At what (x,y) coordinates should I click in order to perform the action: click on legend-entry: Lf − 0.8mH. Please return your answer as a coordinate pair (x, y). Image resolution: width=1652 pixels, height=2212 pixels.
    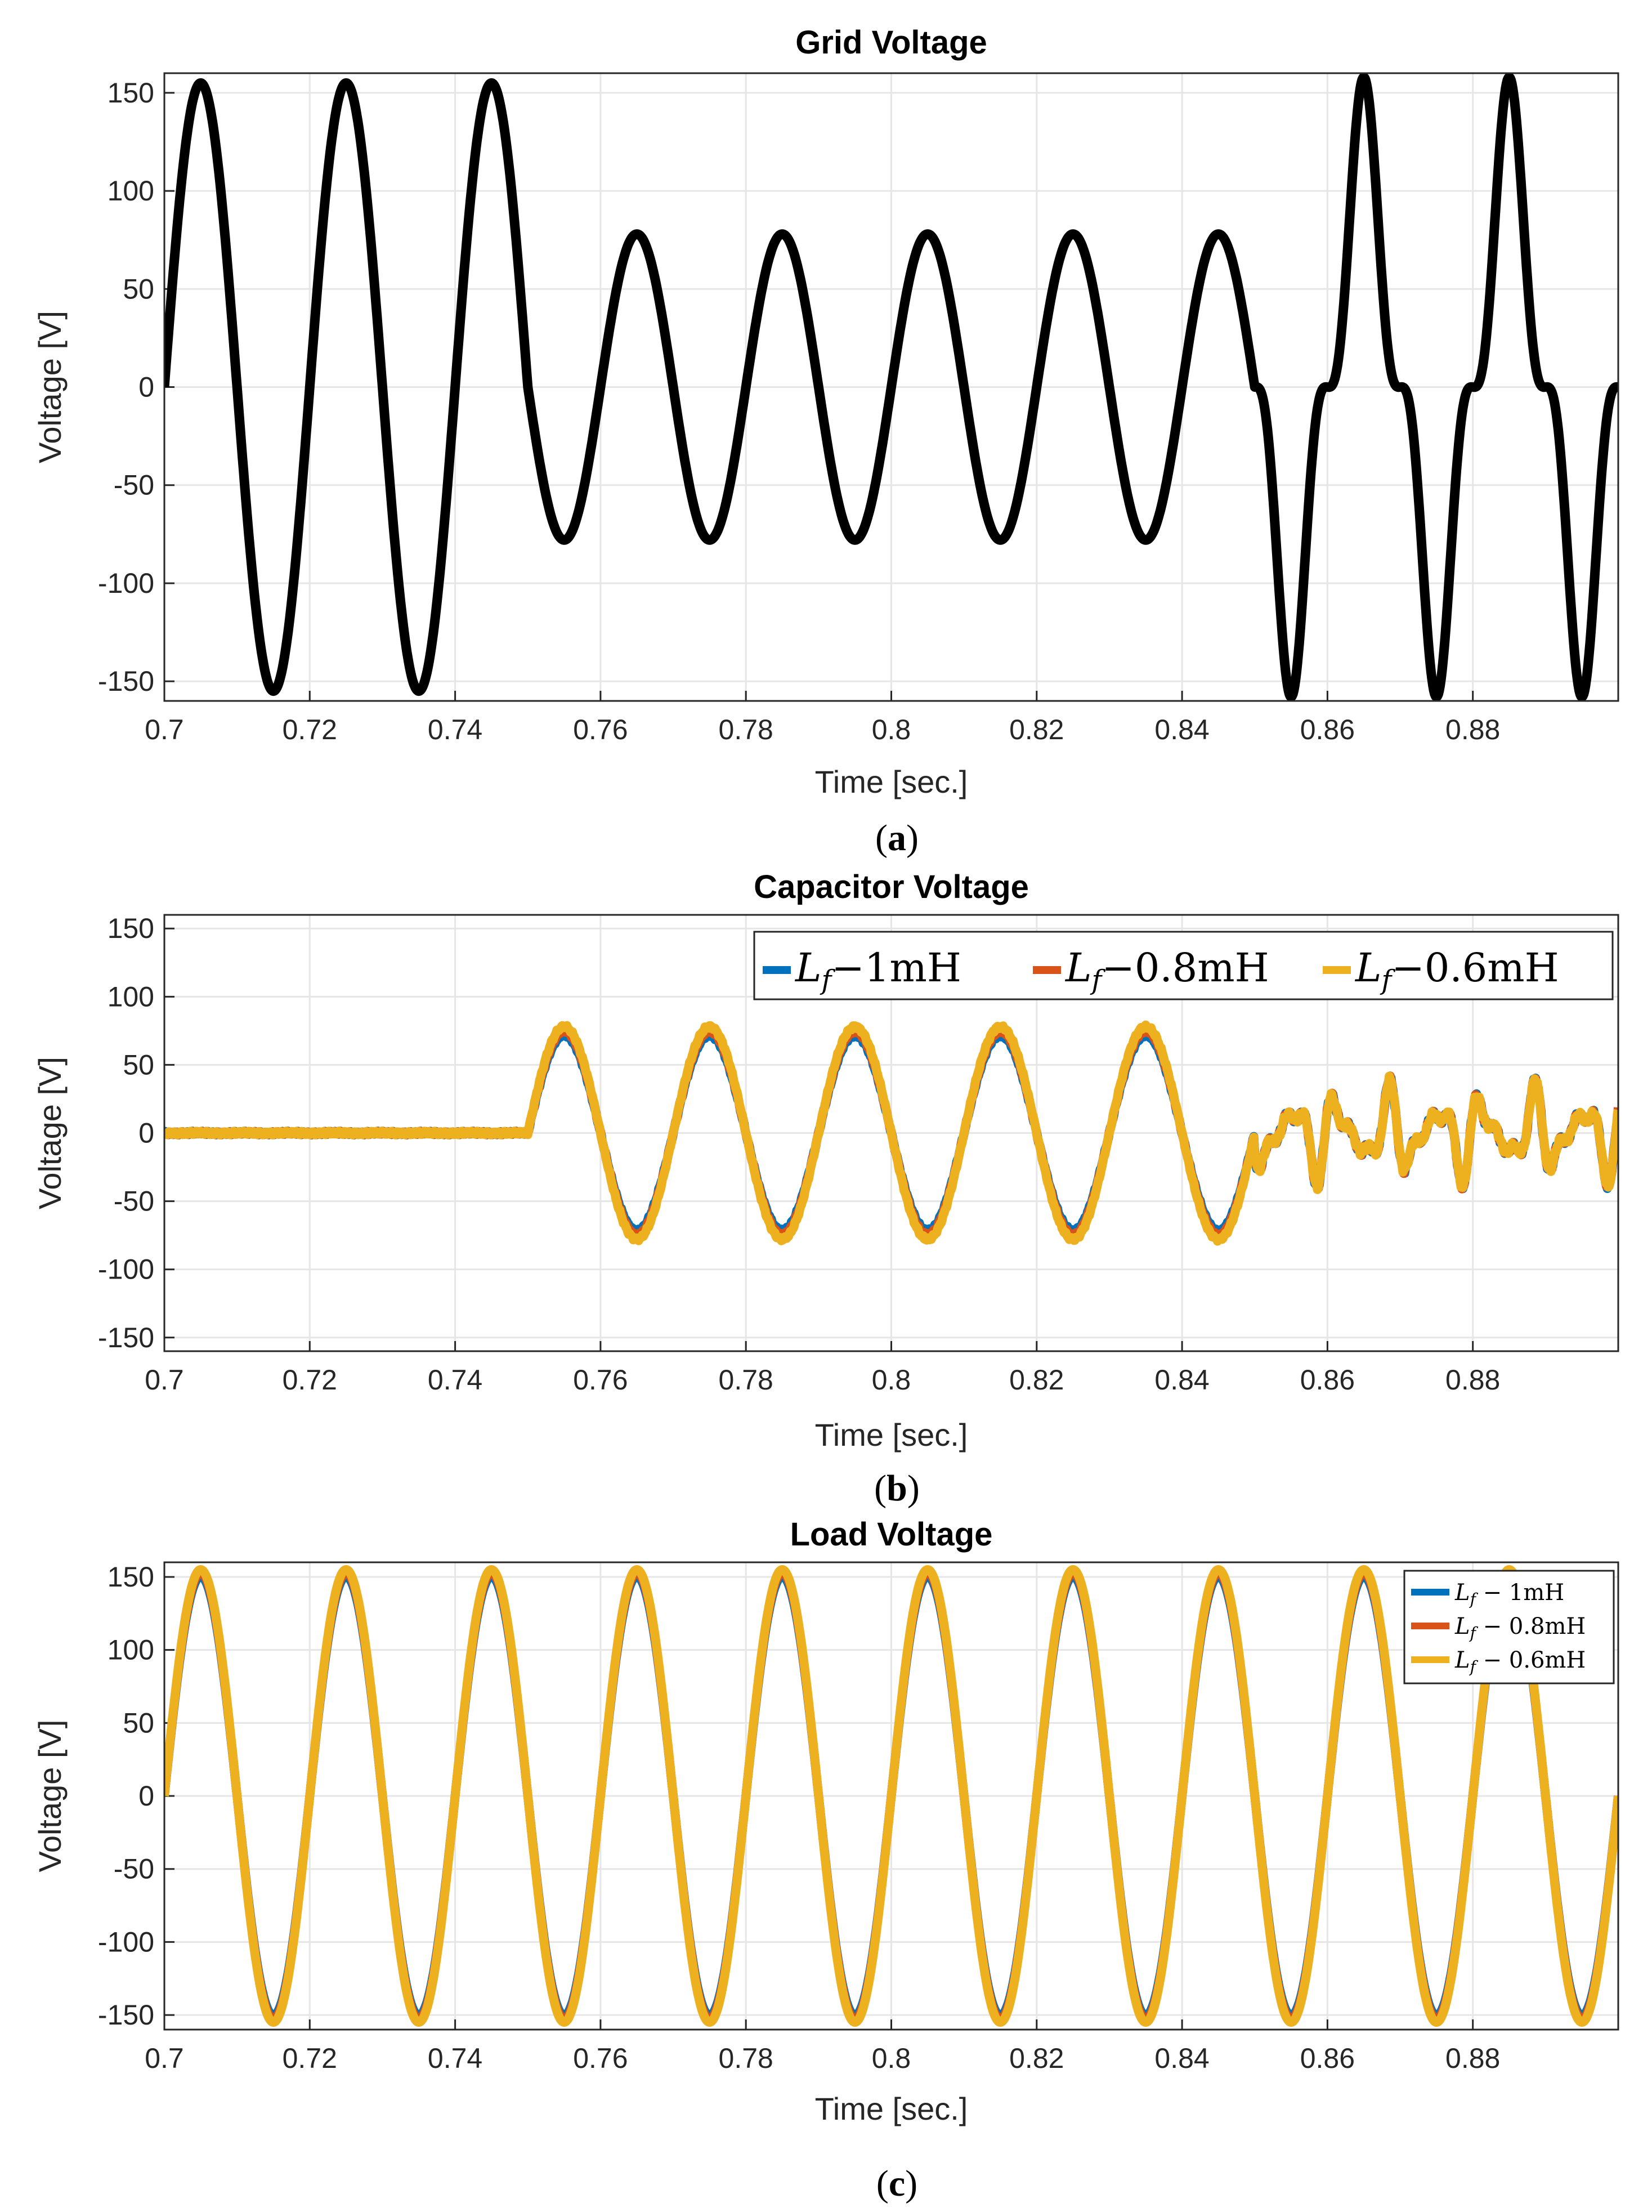
    Looking at the image, I should click on (1520, 1628).